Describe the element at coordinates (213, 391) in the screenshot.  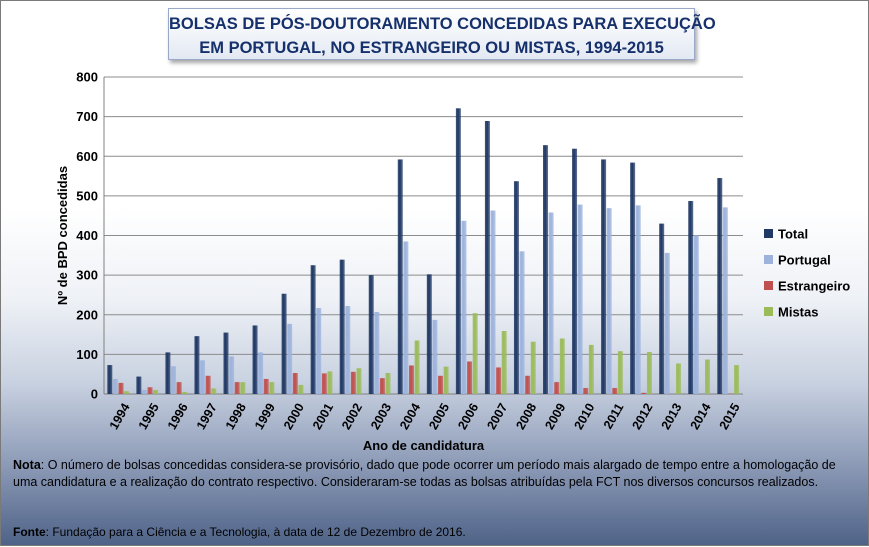
I see `bar-mistas-1997` at that location.